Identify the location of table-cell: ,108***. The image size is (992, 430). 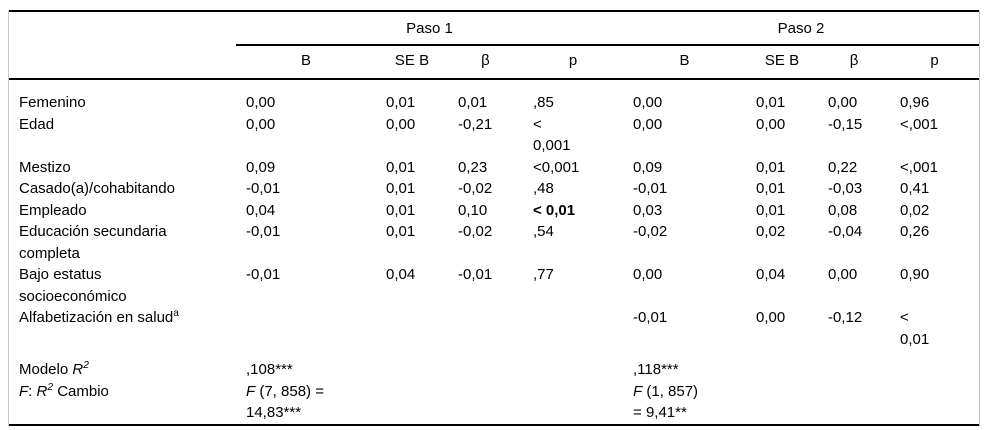
(269, 369).